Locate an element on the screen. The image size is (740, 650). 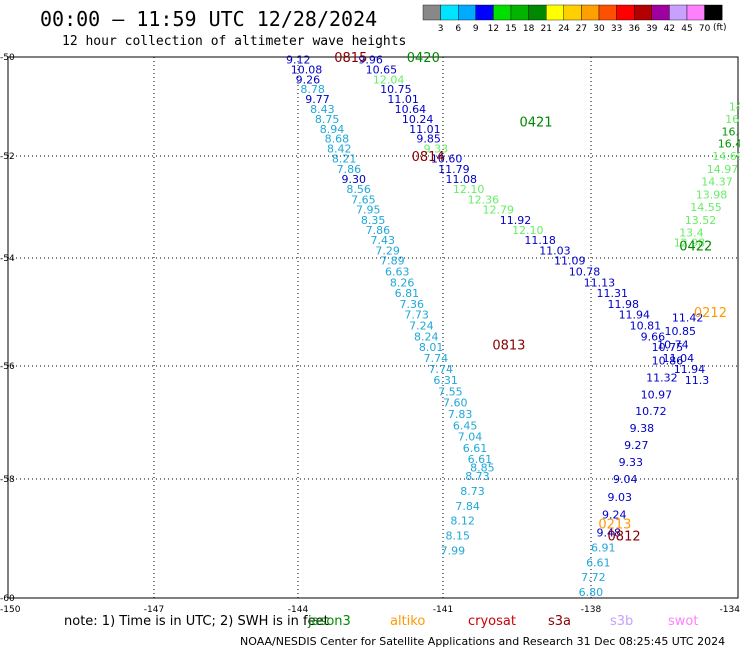
latitude-label: -54 is located at coordinates (7, 259).